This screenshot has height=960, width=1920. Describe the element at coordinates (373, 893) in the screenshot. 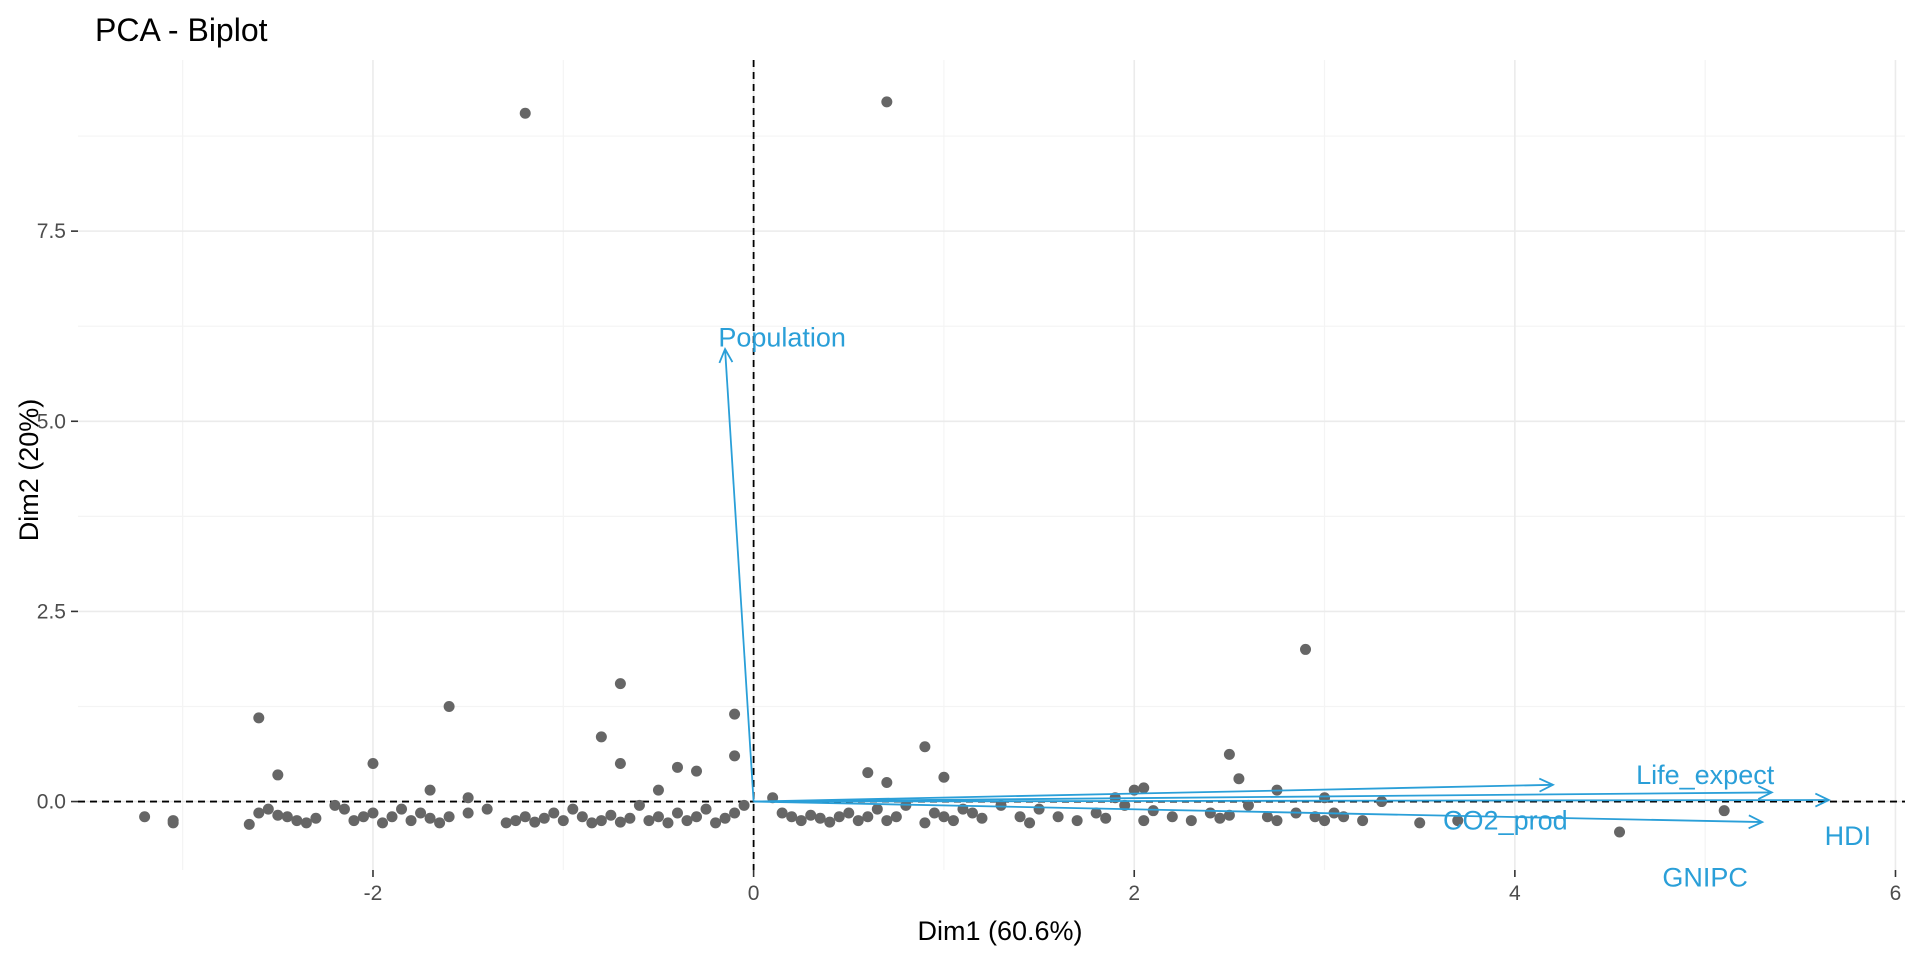

I see `x-tick-label: -2` at that location.